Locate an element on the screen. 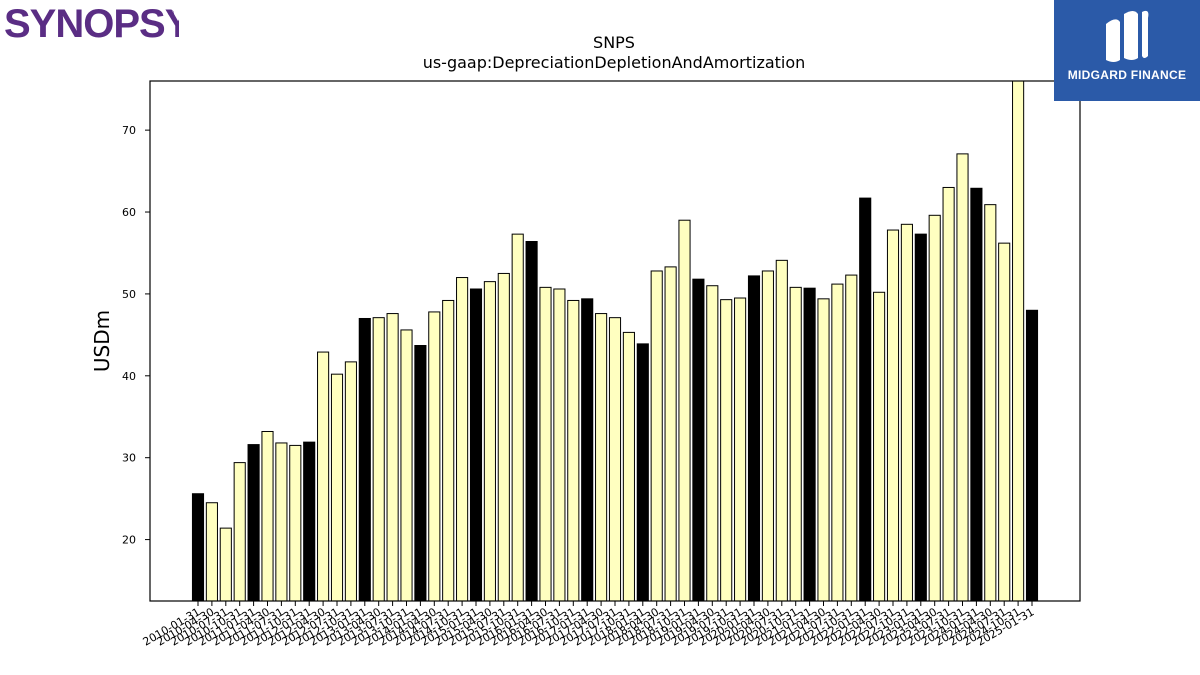  midgard-finance-logo: MIDGARD FINANCE is located at coordinates (1127, 50).